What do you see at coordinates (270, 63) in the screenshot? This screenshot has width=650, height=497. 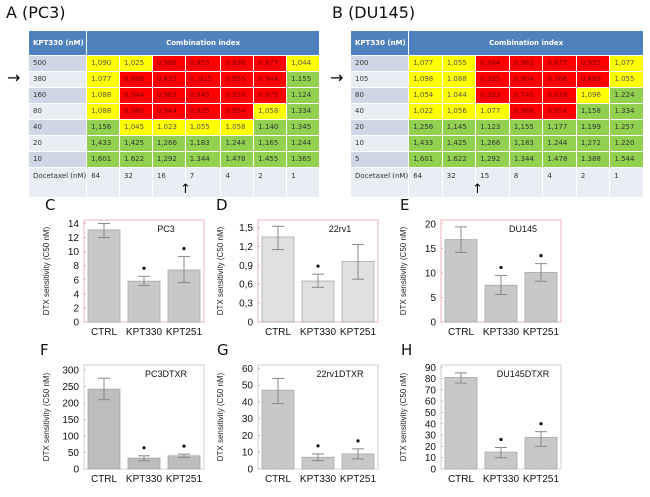 I see `ci-cell: 0.877` at bounding box center [270, 63].